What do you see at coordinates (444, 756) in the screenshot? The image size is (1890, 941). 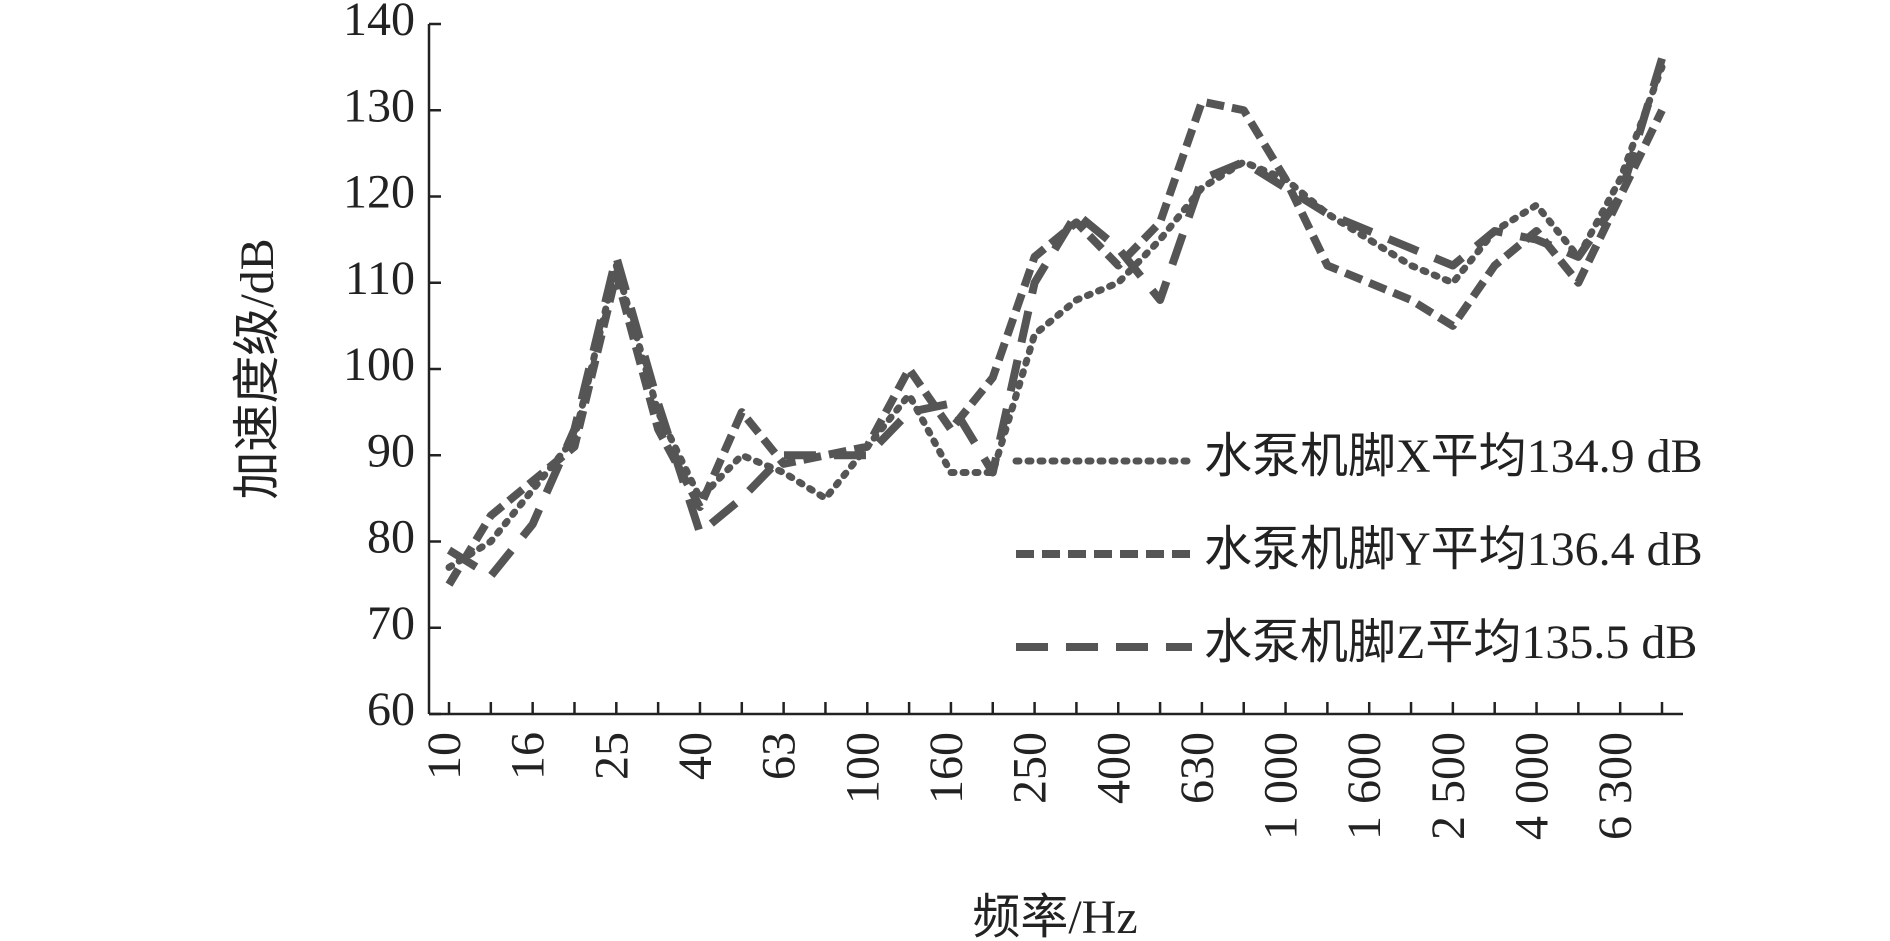 I see `x-tick-label: 10` at bounding box center [444, 756].